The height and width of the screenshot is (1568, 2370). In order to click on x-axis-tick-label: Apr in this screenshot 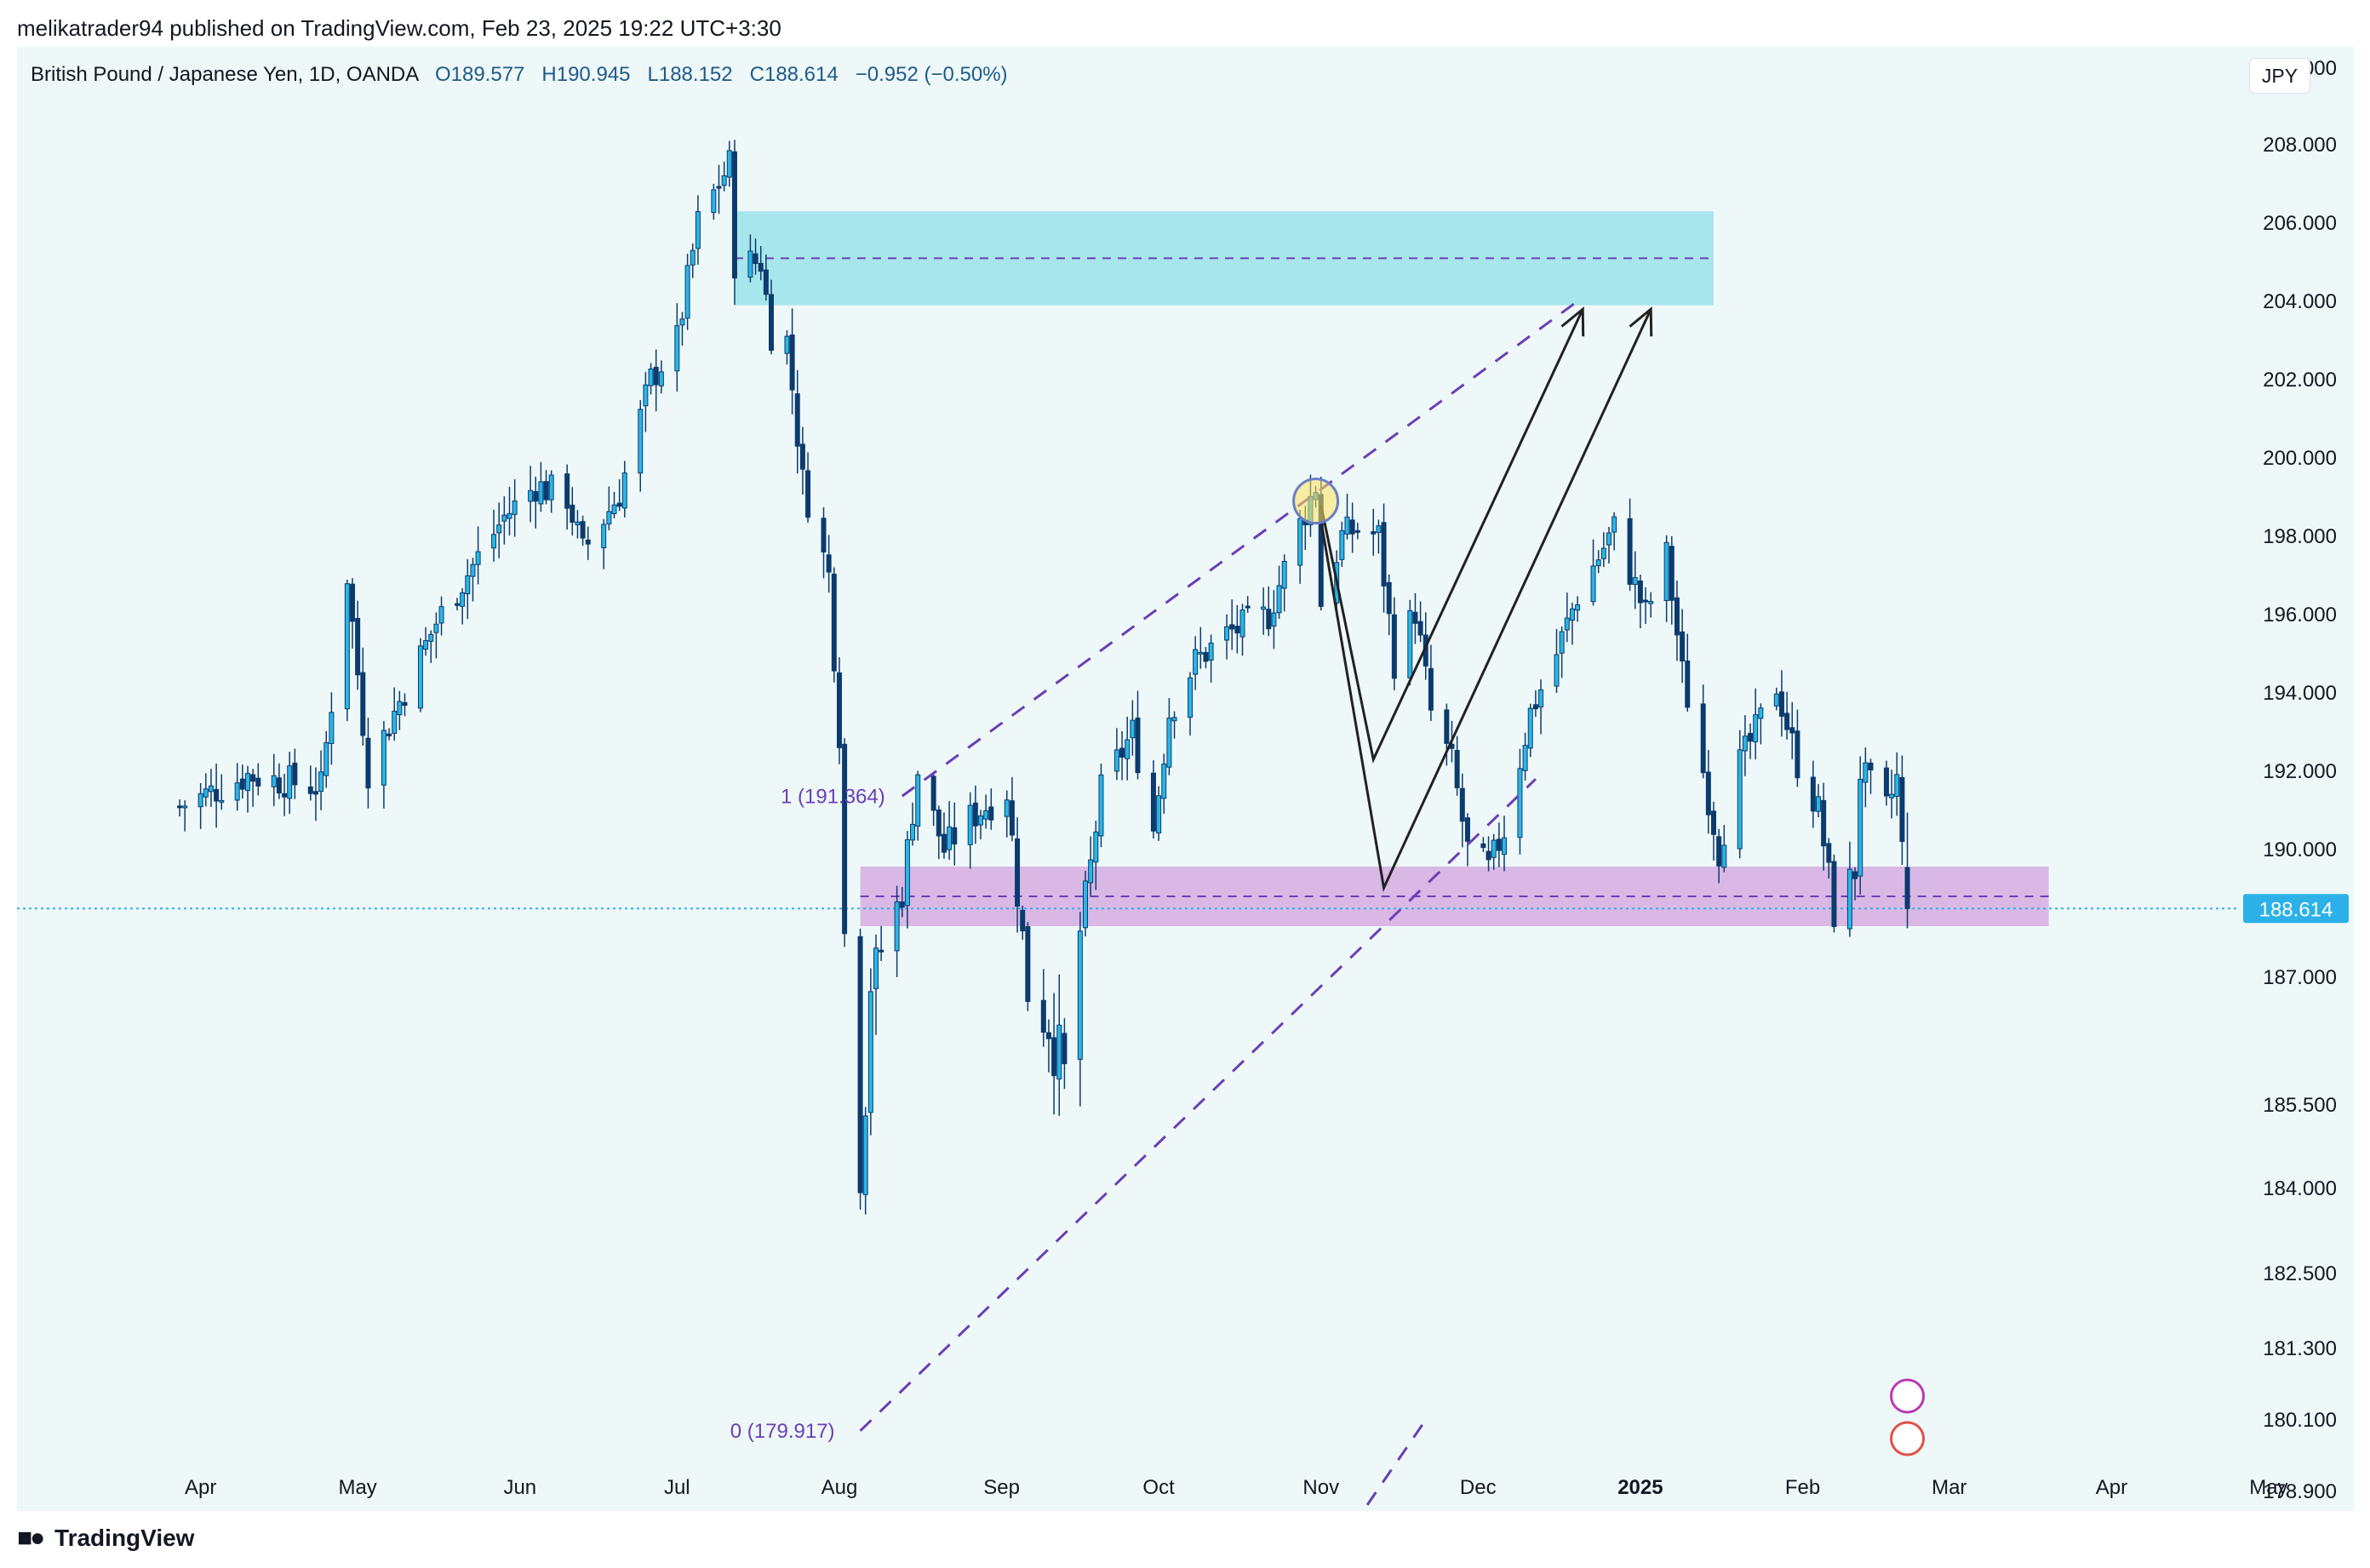, I will do `click(2111, 1488)`.